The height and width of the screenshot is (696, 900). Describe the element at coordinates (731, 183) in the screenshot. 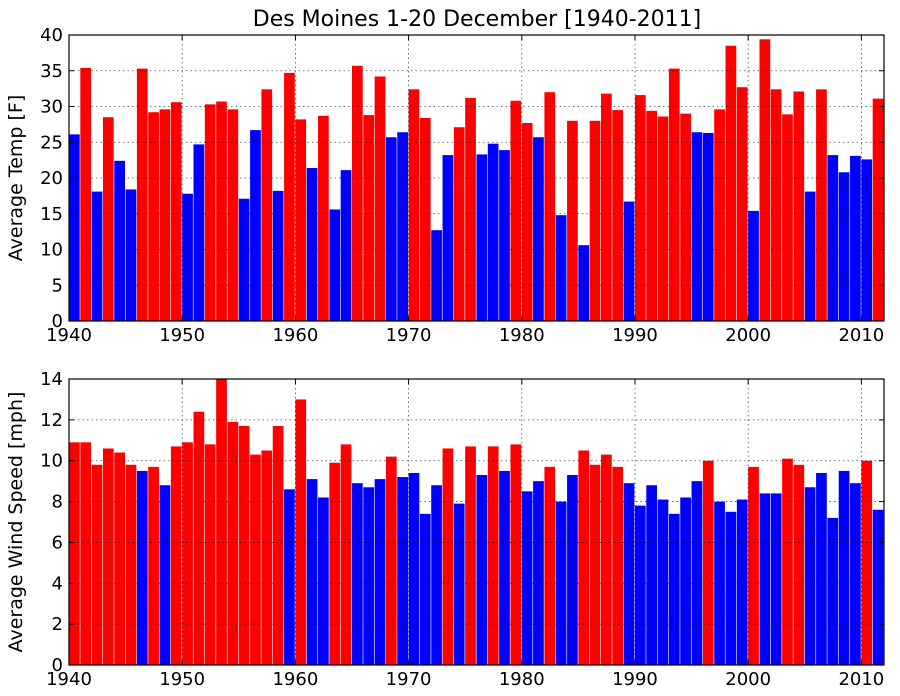

I see `temp-bar-1998` at that location.